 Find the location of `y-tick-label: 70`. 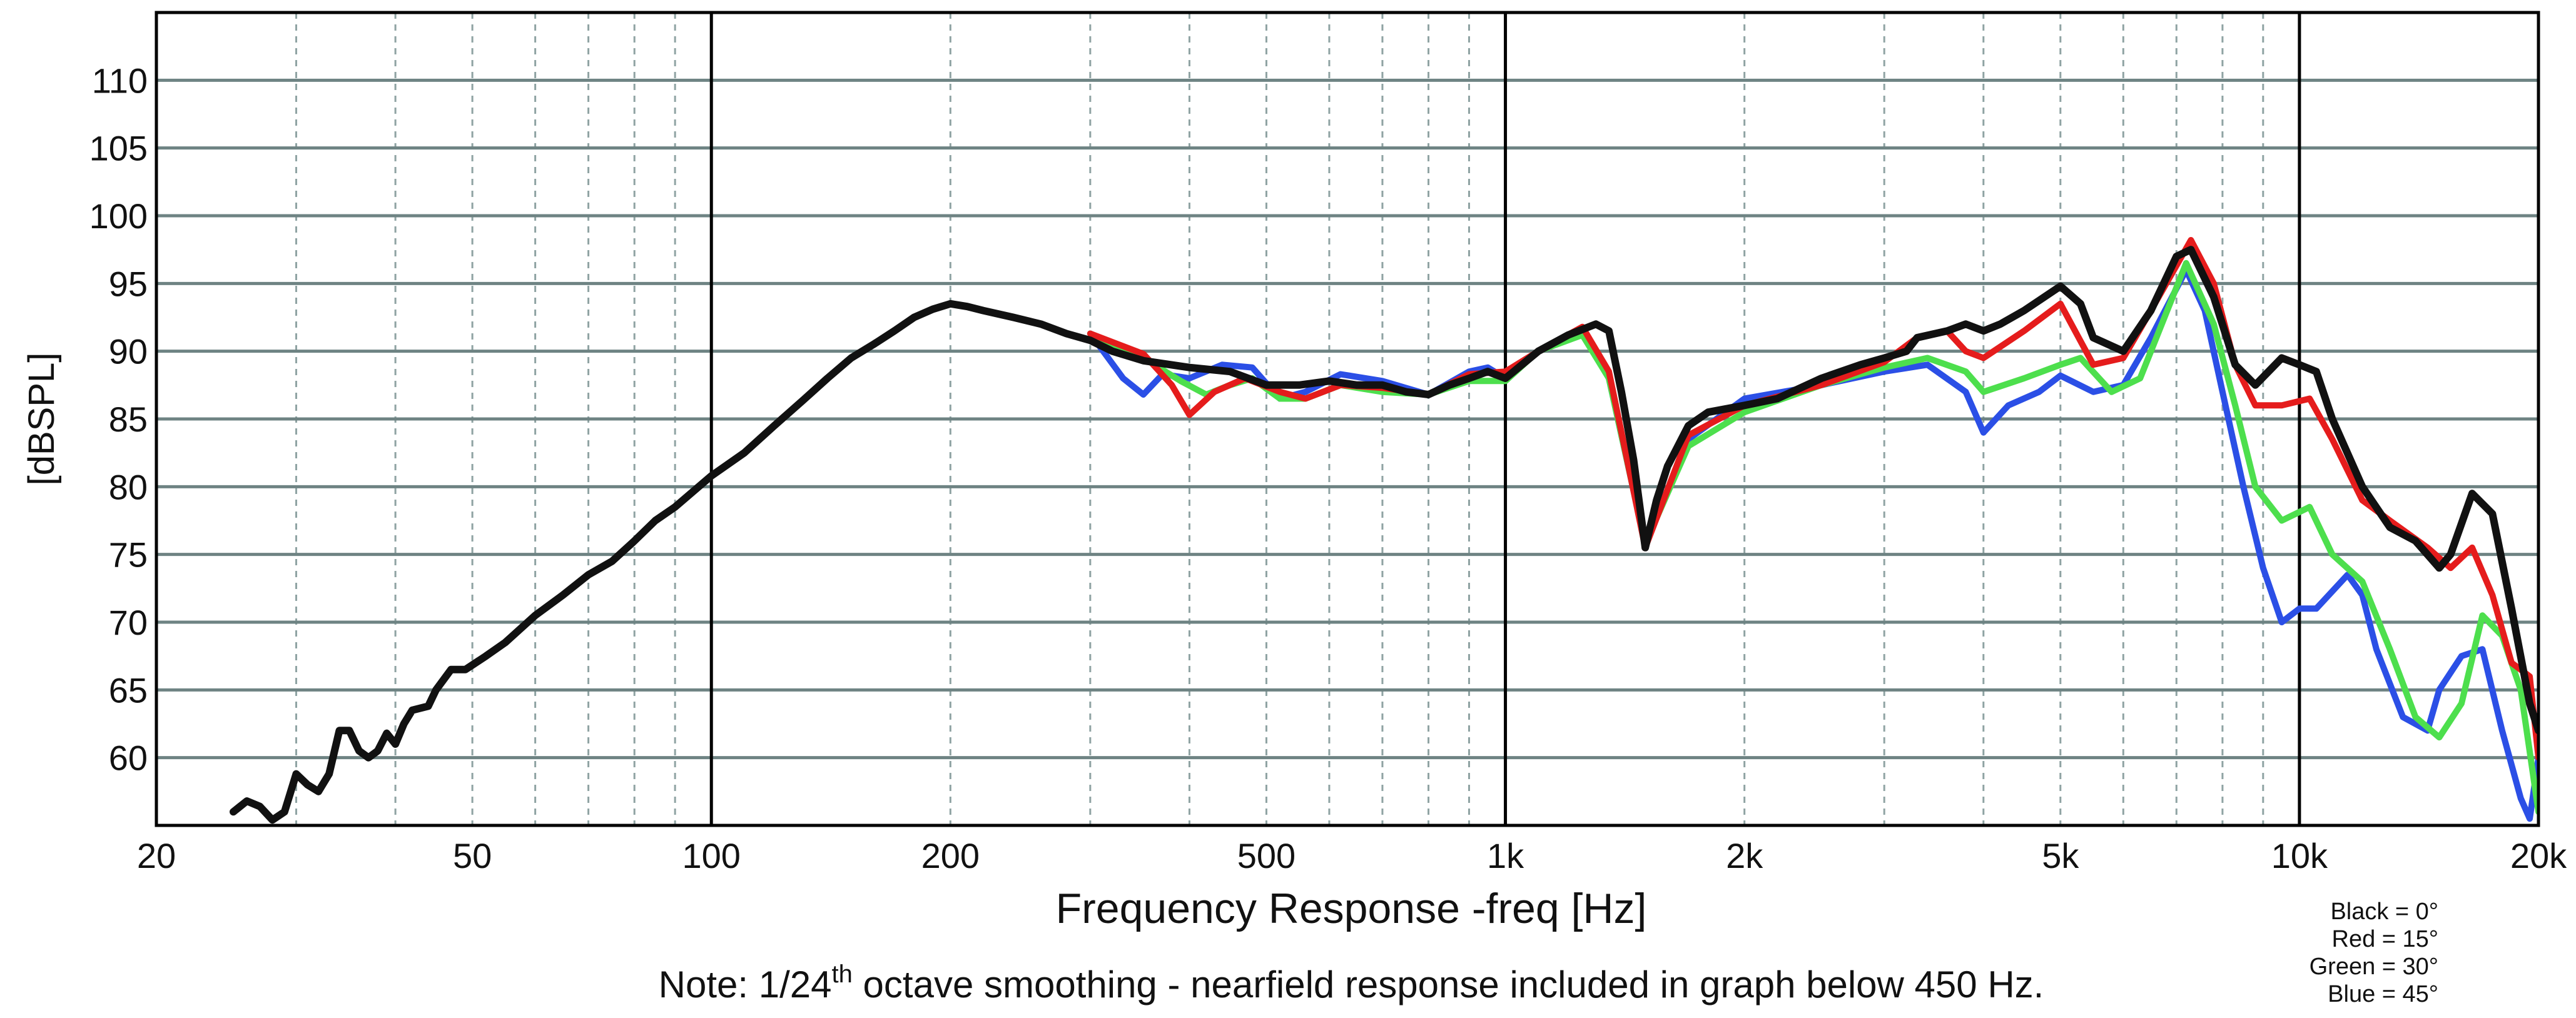

y-tick-label: 70 is located at coordinates (128, 622).